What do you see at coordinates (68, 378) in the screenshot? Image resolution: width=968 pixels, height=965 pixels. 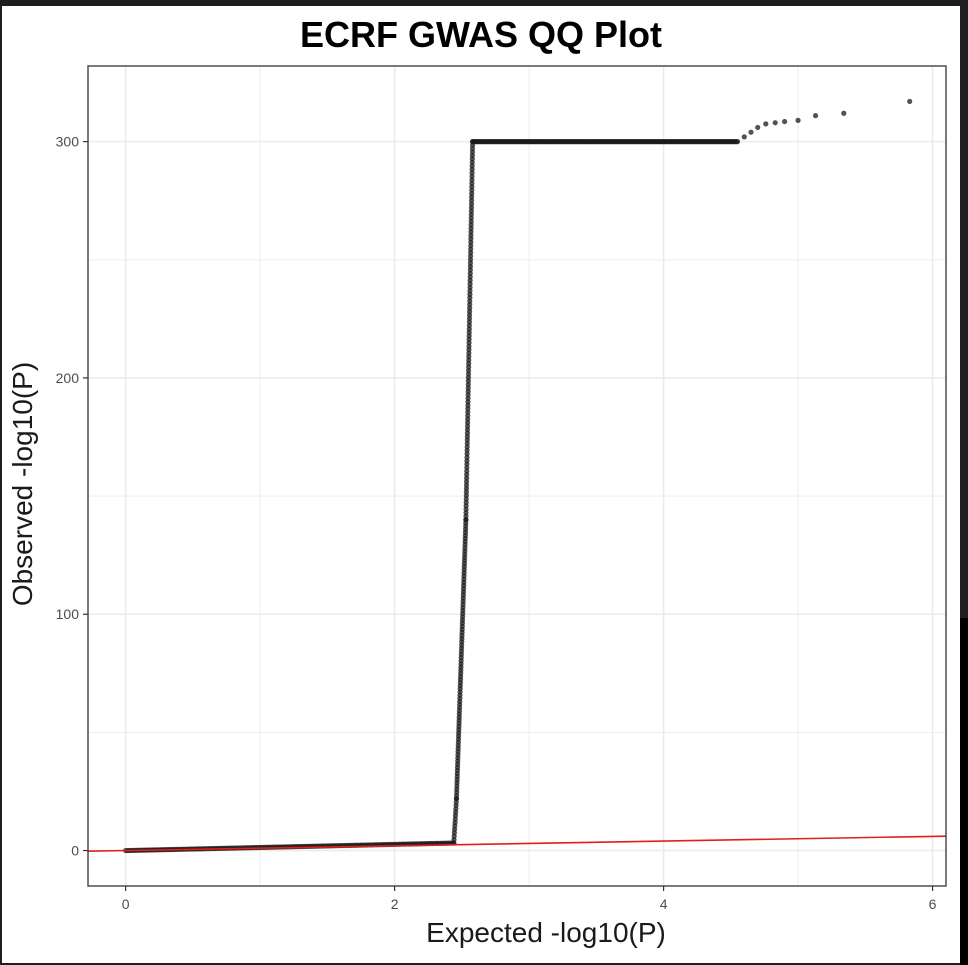 I see `y-tick-label: 200` at bounding box center [68, 378].